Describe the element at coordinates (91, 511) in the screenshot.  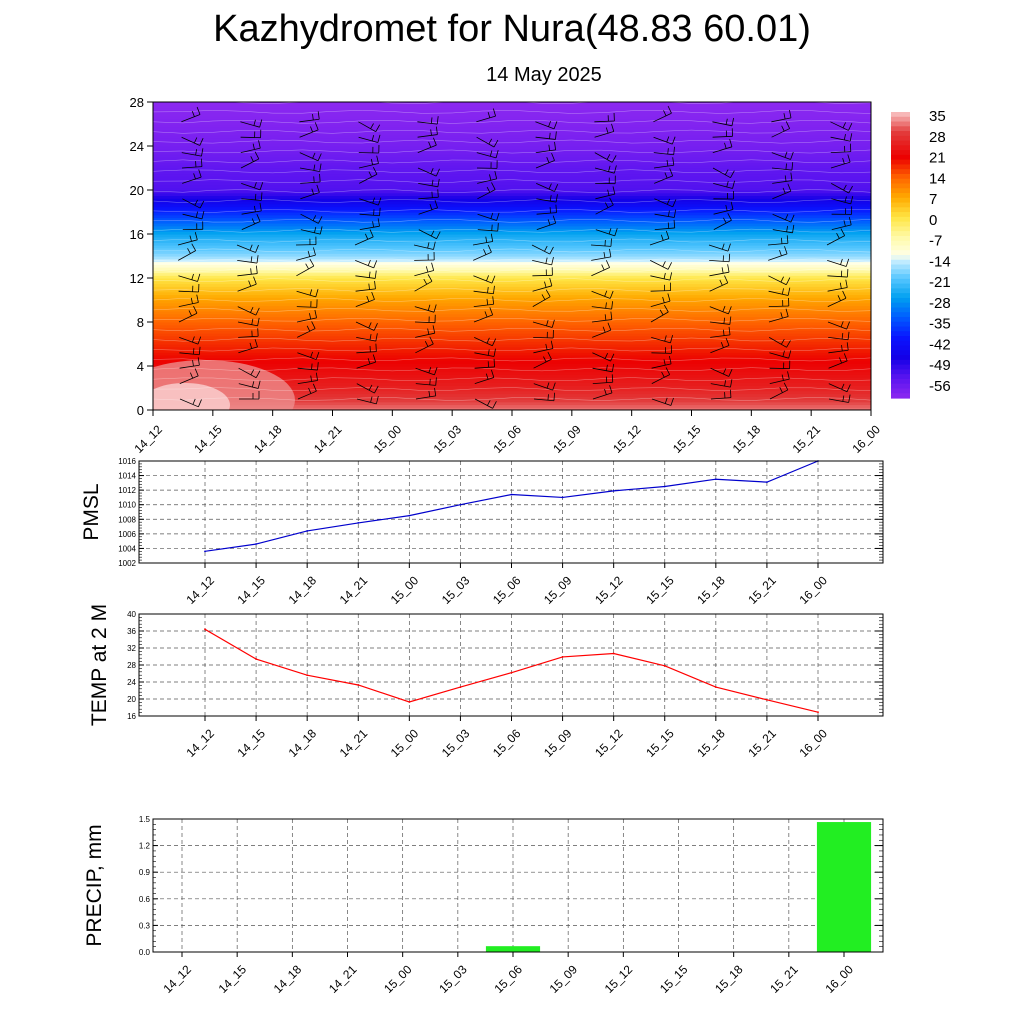
I see `y-axis-title: PMSL` at that location.